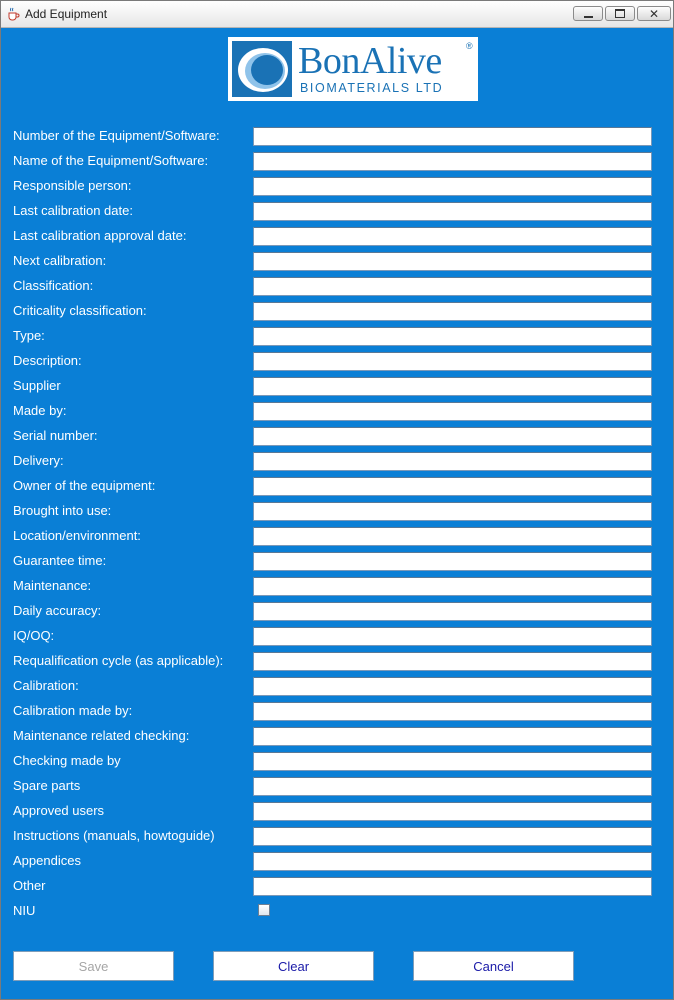 The image size is (674, 1000). I want to click on form-row: Description:, so click(337, 363).